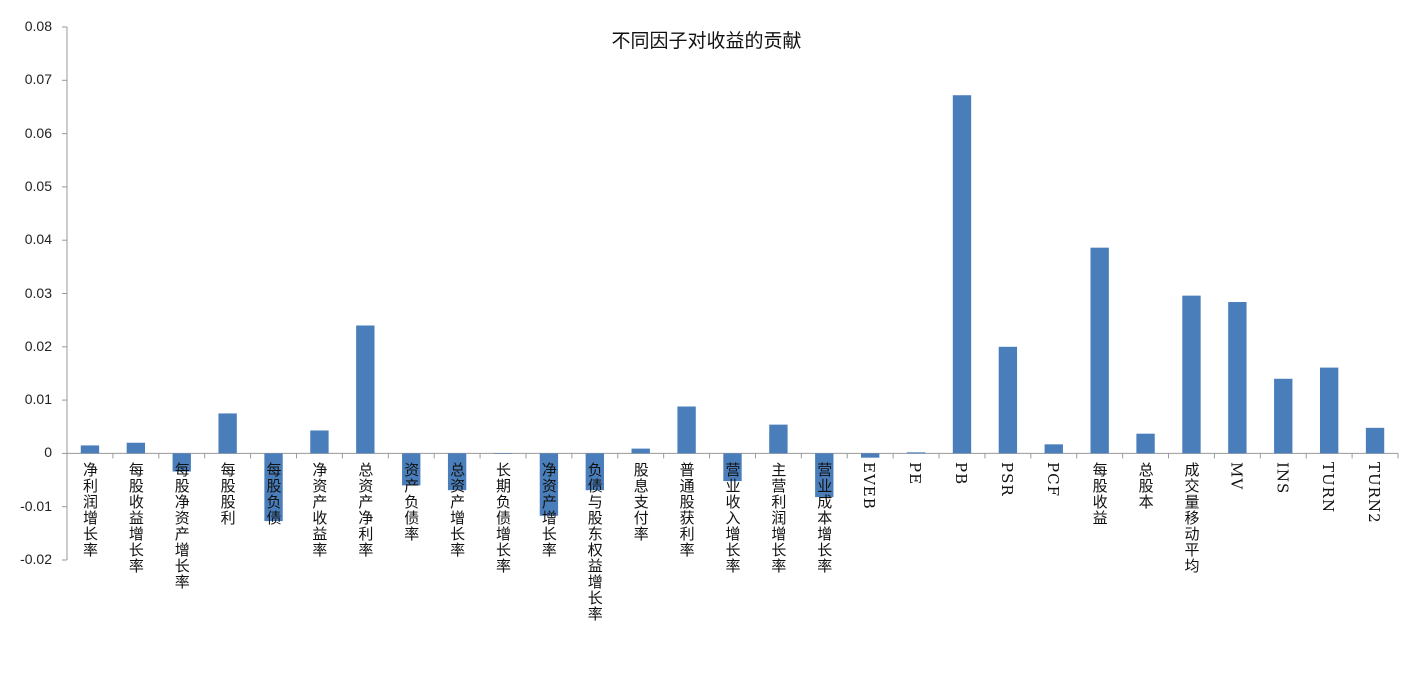 The height and width of the screenshot is (693, 1413). What do you see at coordinates (1374, 493) in the screenshot?
I see `x-tick-label: TURN2` at bounding box center [1374, 493].